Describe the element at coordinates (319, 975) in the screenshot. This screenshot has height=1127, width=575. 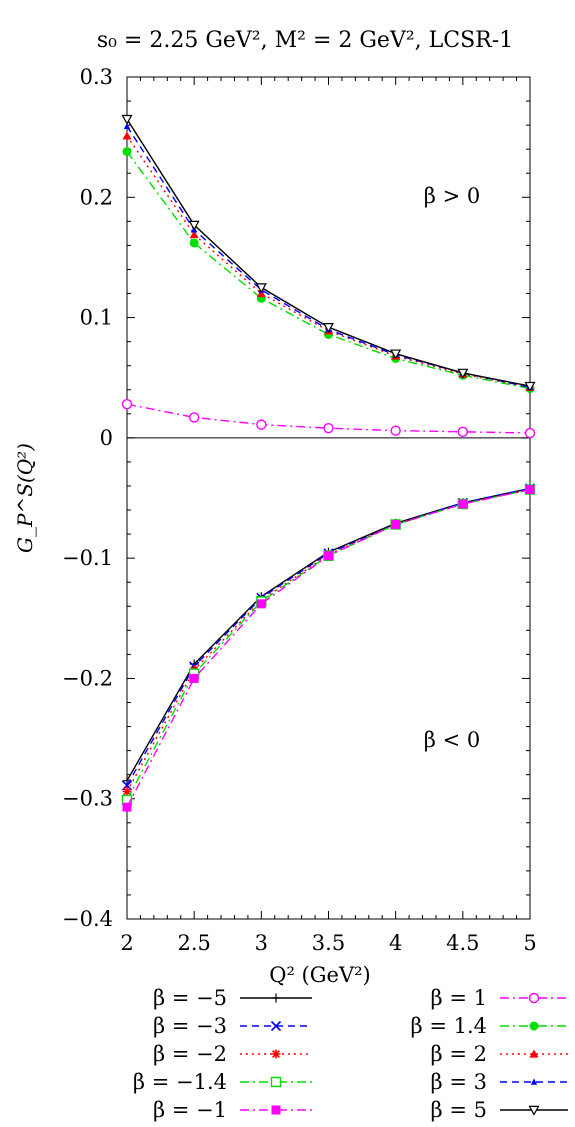
I see `x-axis-label: Q² (GeV²)` at that location.